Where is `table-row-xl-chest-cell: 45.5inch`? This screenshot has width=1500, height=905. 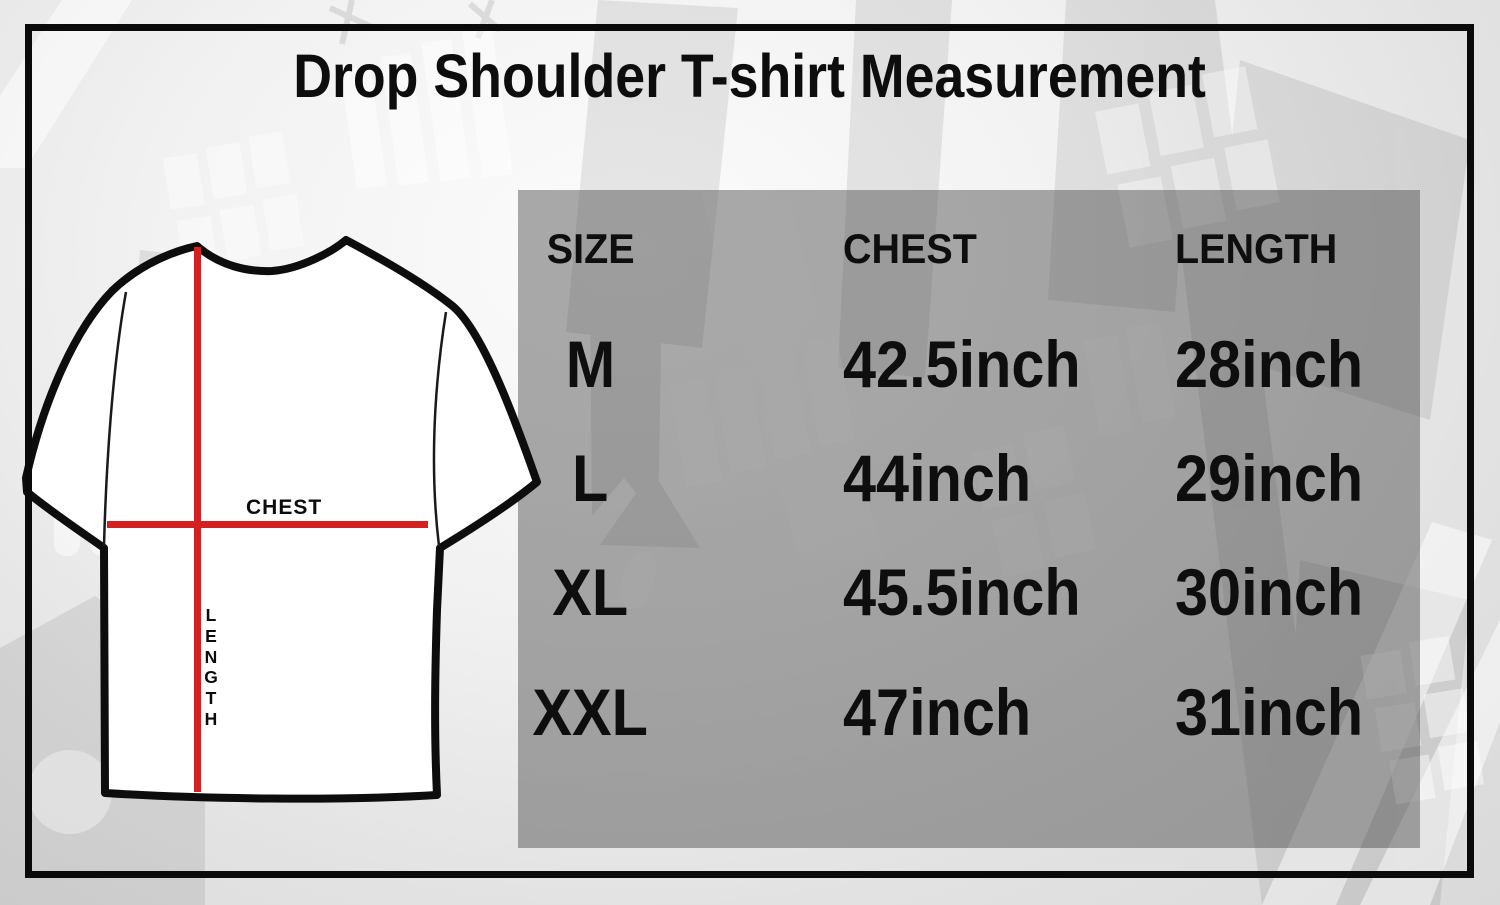
table-row-xl-chest-cell: 45.5inch is located at coordinates (872, 592).